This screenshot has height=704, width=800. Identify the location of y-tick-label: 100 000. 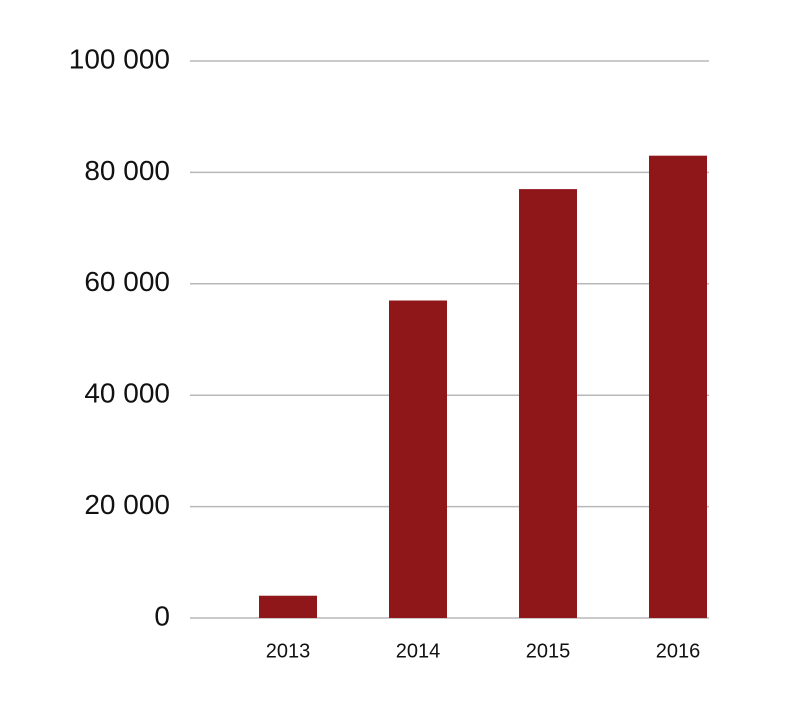
(119, 58).